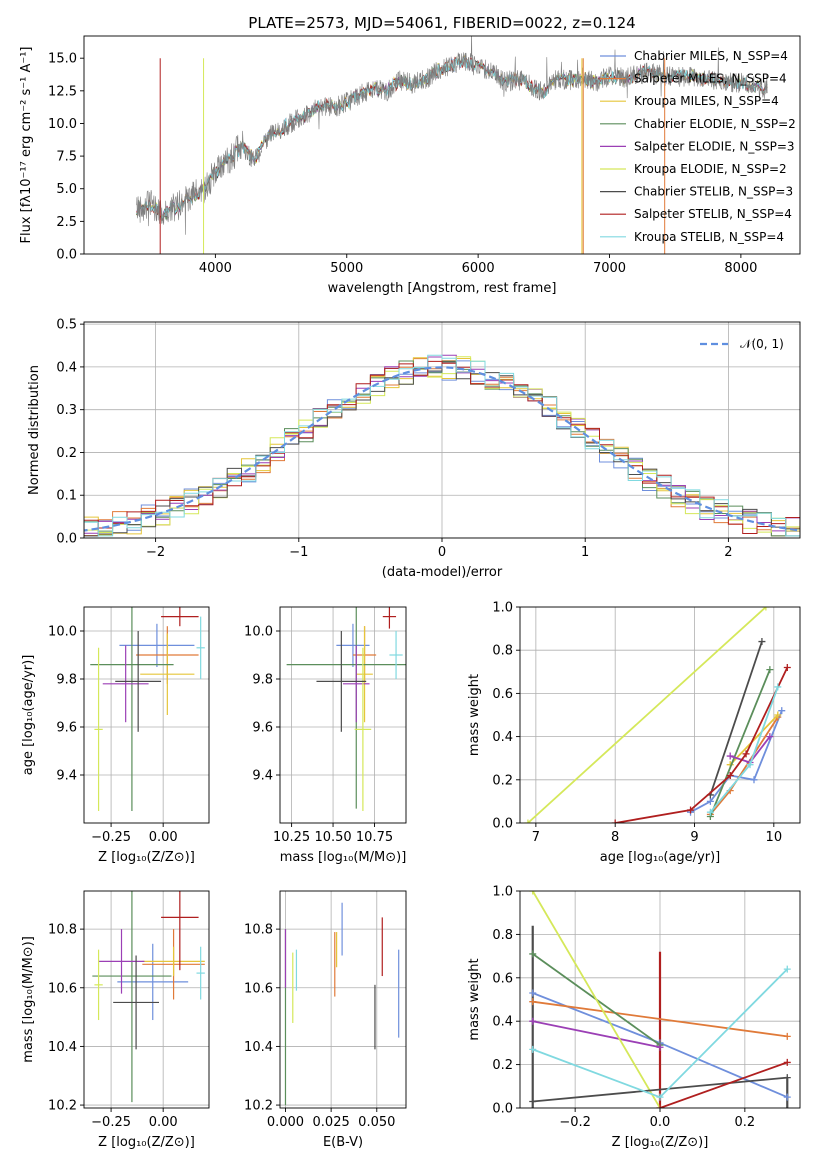 This screenshot has height=1170, width=819. What do you see at coordinates (155, 552) in the screenshot?
I see `x-tick-label: −2` at bounding box center [155, 552].